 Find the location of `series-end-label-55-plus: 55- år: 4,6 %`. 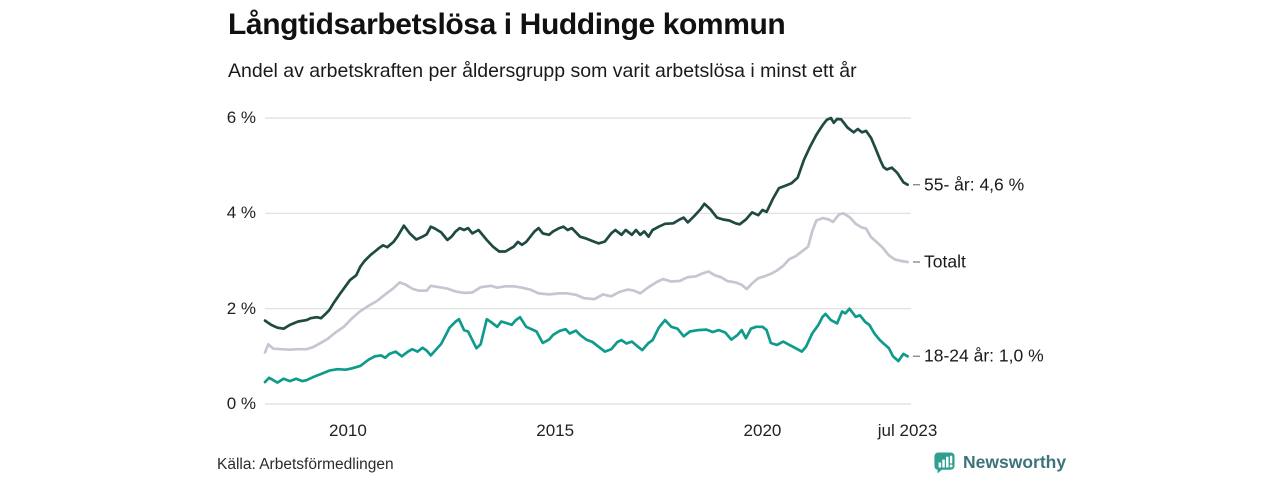

series-end-label-55-plus: 55- år: 4,6 % is located at coordinates (974, 184).